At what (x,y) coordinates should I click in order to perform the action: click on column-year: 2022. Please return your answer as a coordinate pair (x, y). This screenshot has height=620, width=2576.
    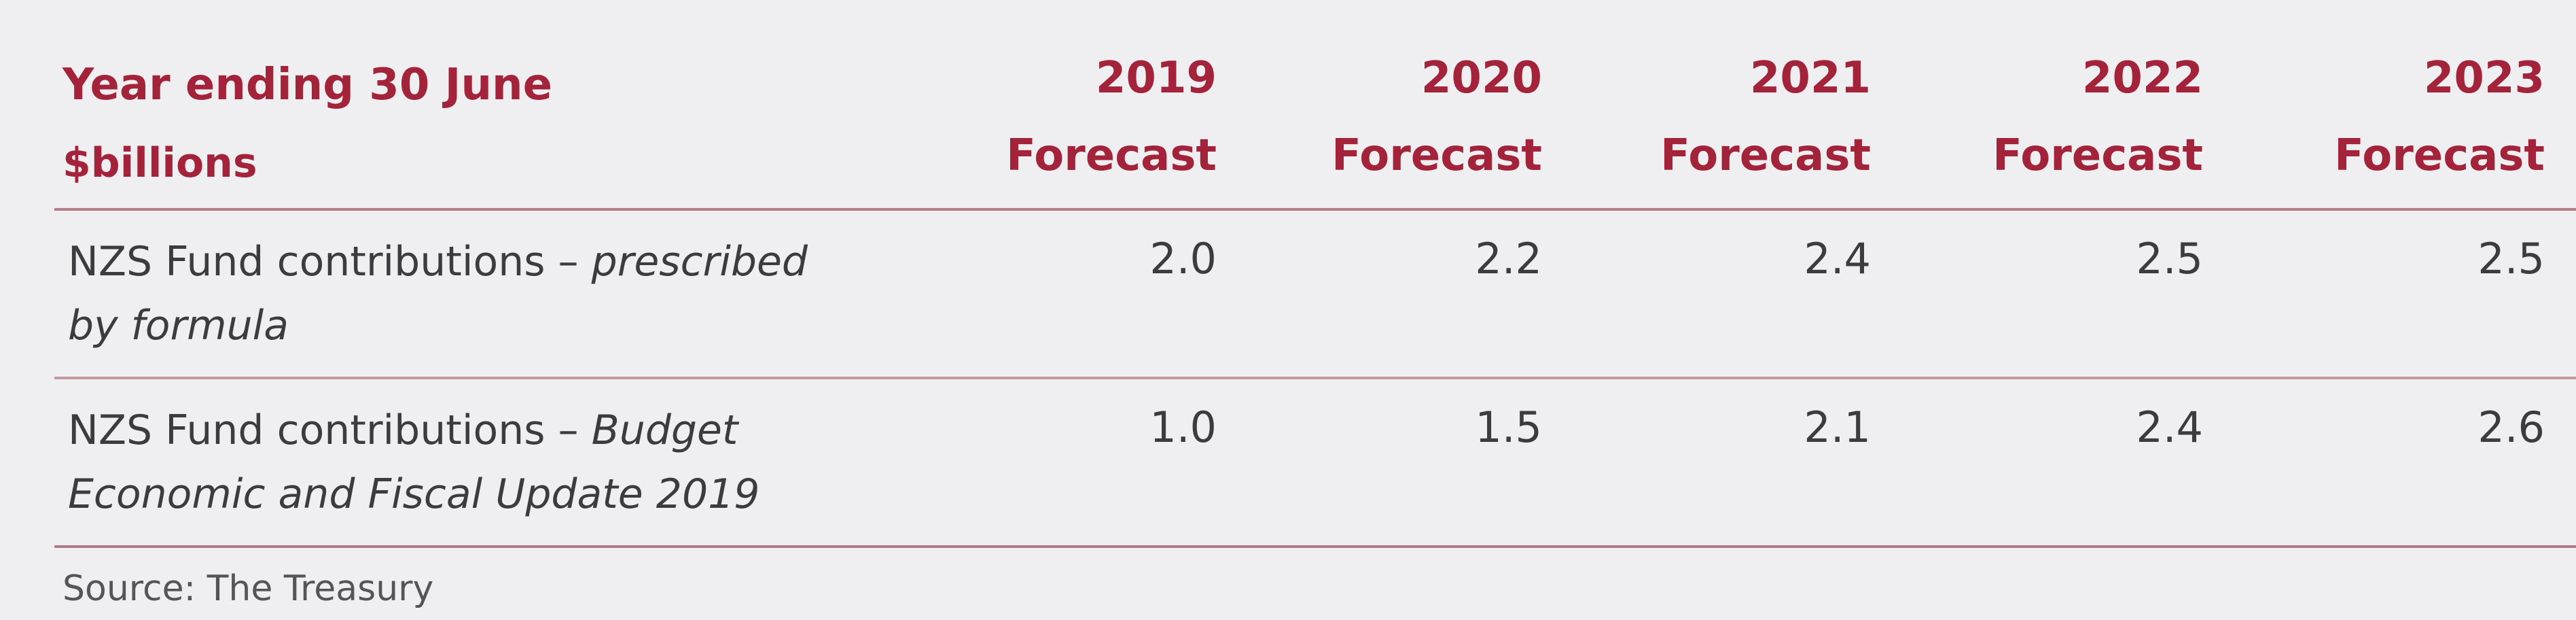
    Looking at the image, I should click on (2142, 78).